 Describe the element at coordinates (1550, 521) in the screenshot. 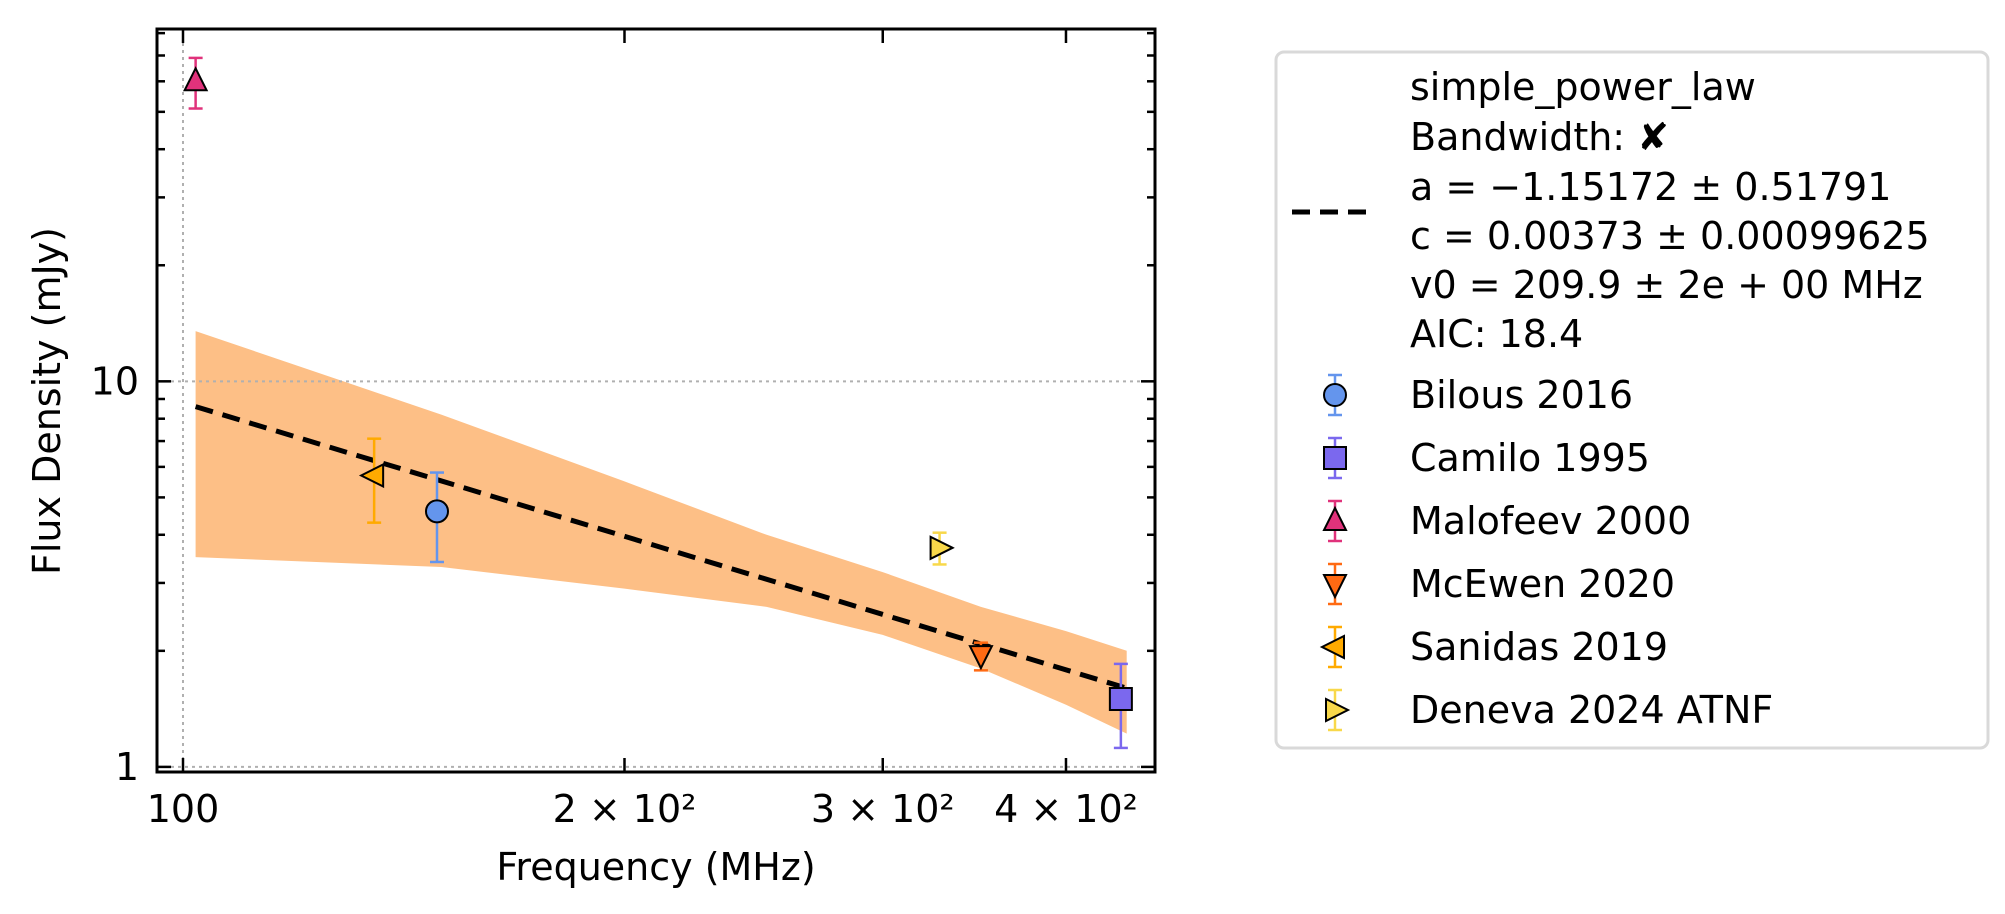

I see `legend-entry-label: Malofeev 2000` at that location.